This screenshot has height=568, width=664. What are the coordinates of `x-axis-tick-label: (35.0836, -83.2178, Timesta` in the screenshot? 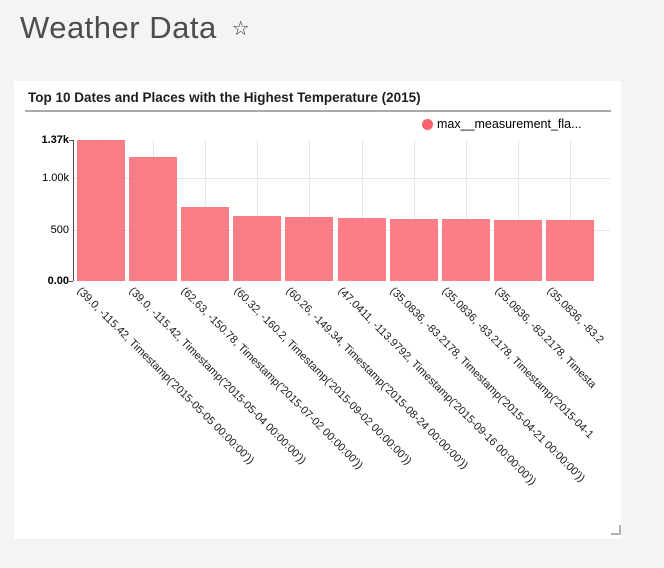 It's located at (545, 338).